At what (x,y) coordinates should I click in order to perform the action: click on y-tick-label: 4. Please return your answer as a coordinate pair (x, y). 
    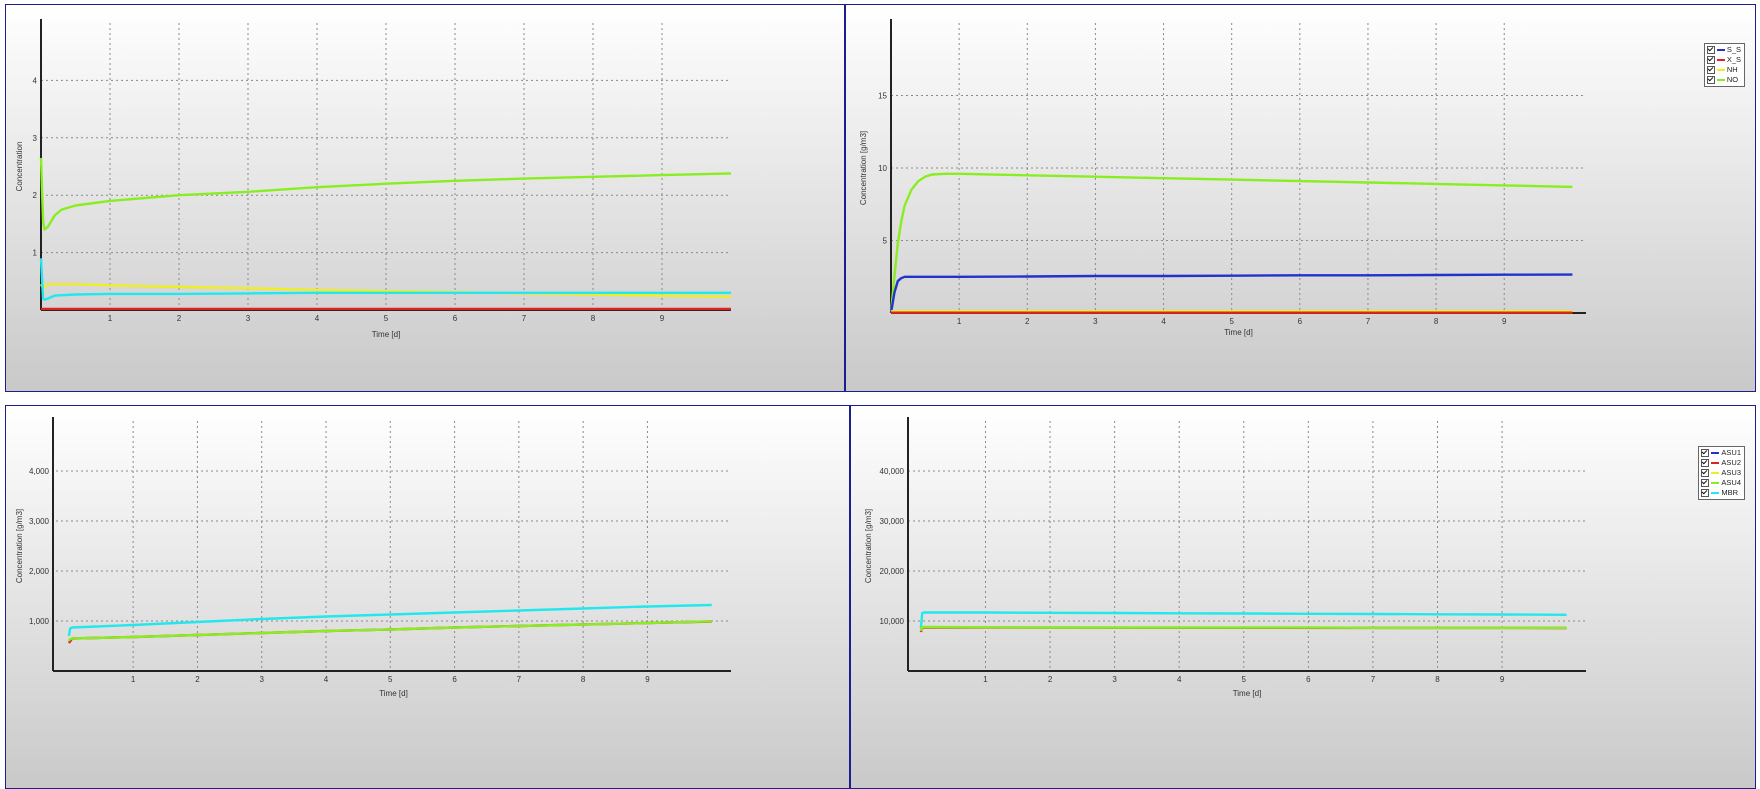
    Looking at the image, I should click on (35, 80).